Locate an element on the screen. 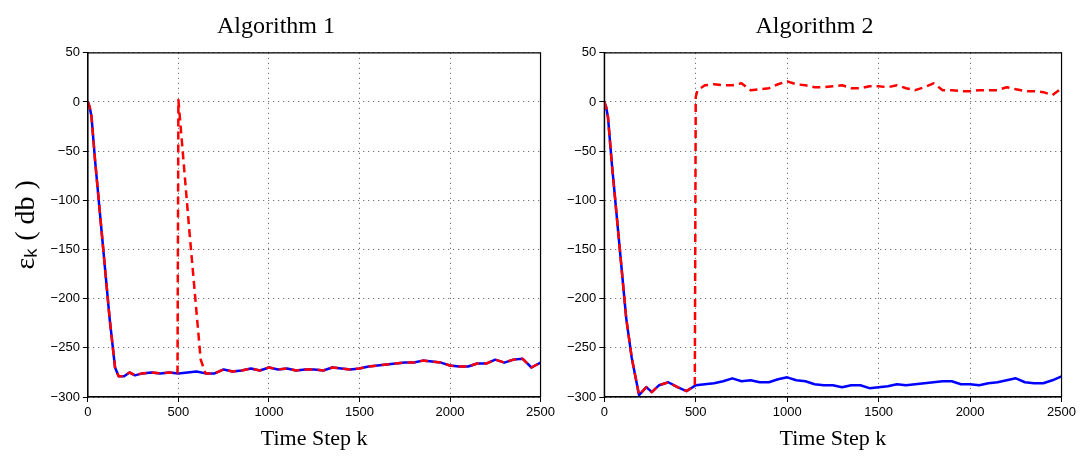 This screenshot has height=464, width=1091. y-axis-title: εₖ ( db ) is located at coordinates (25, 225).